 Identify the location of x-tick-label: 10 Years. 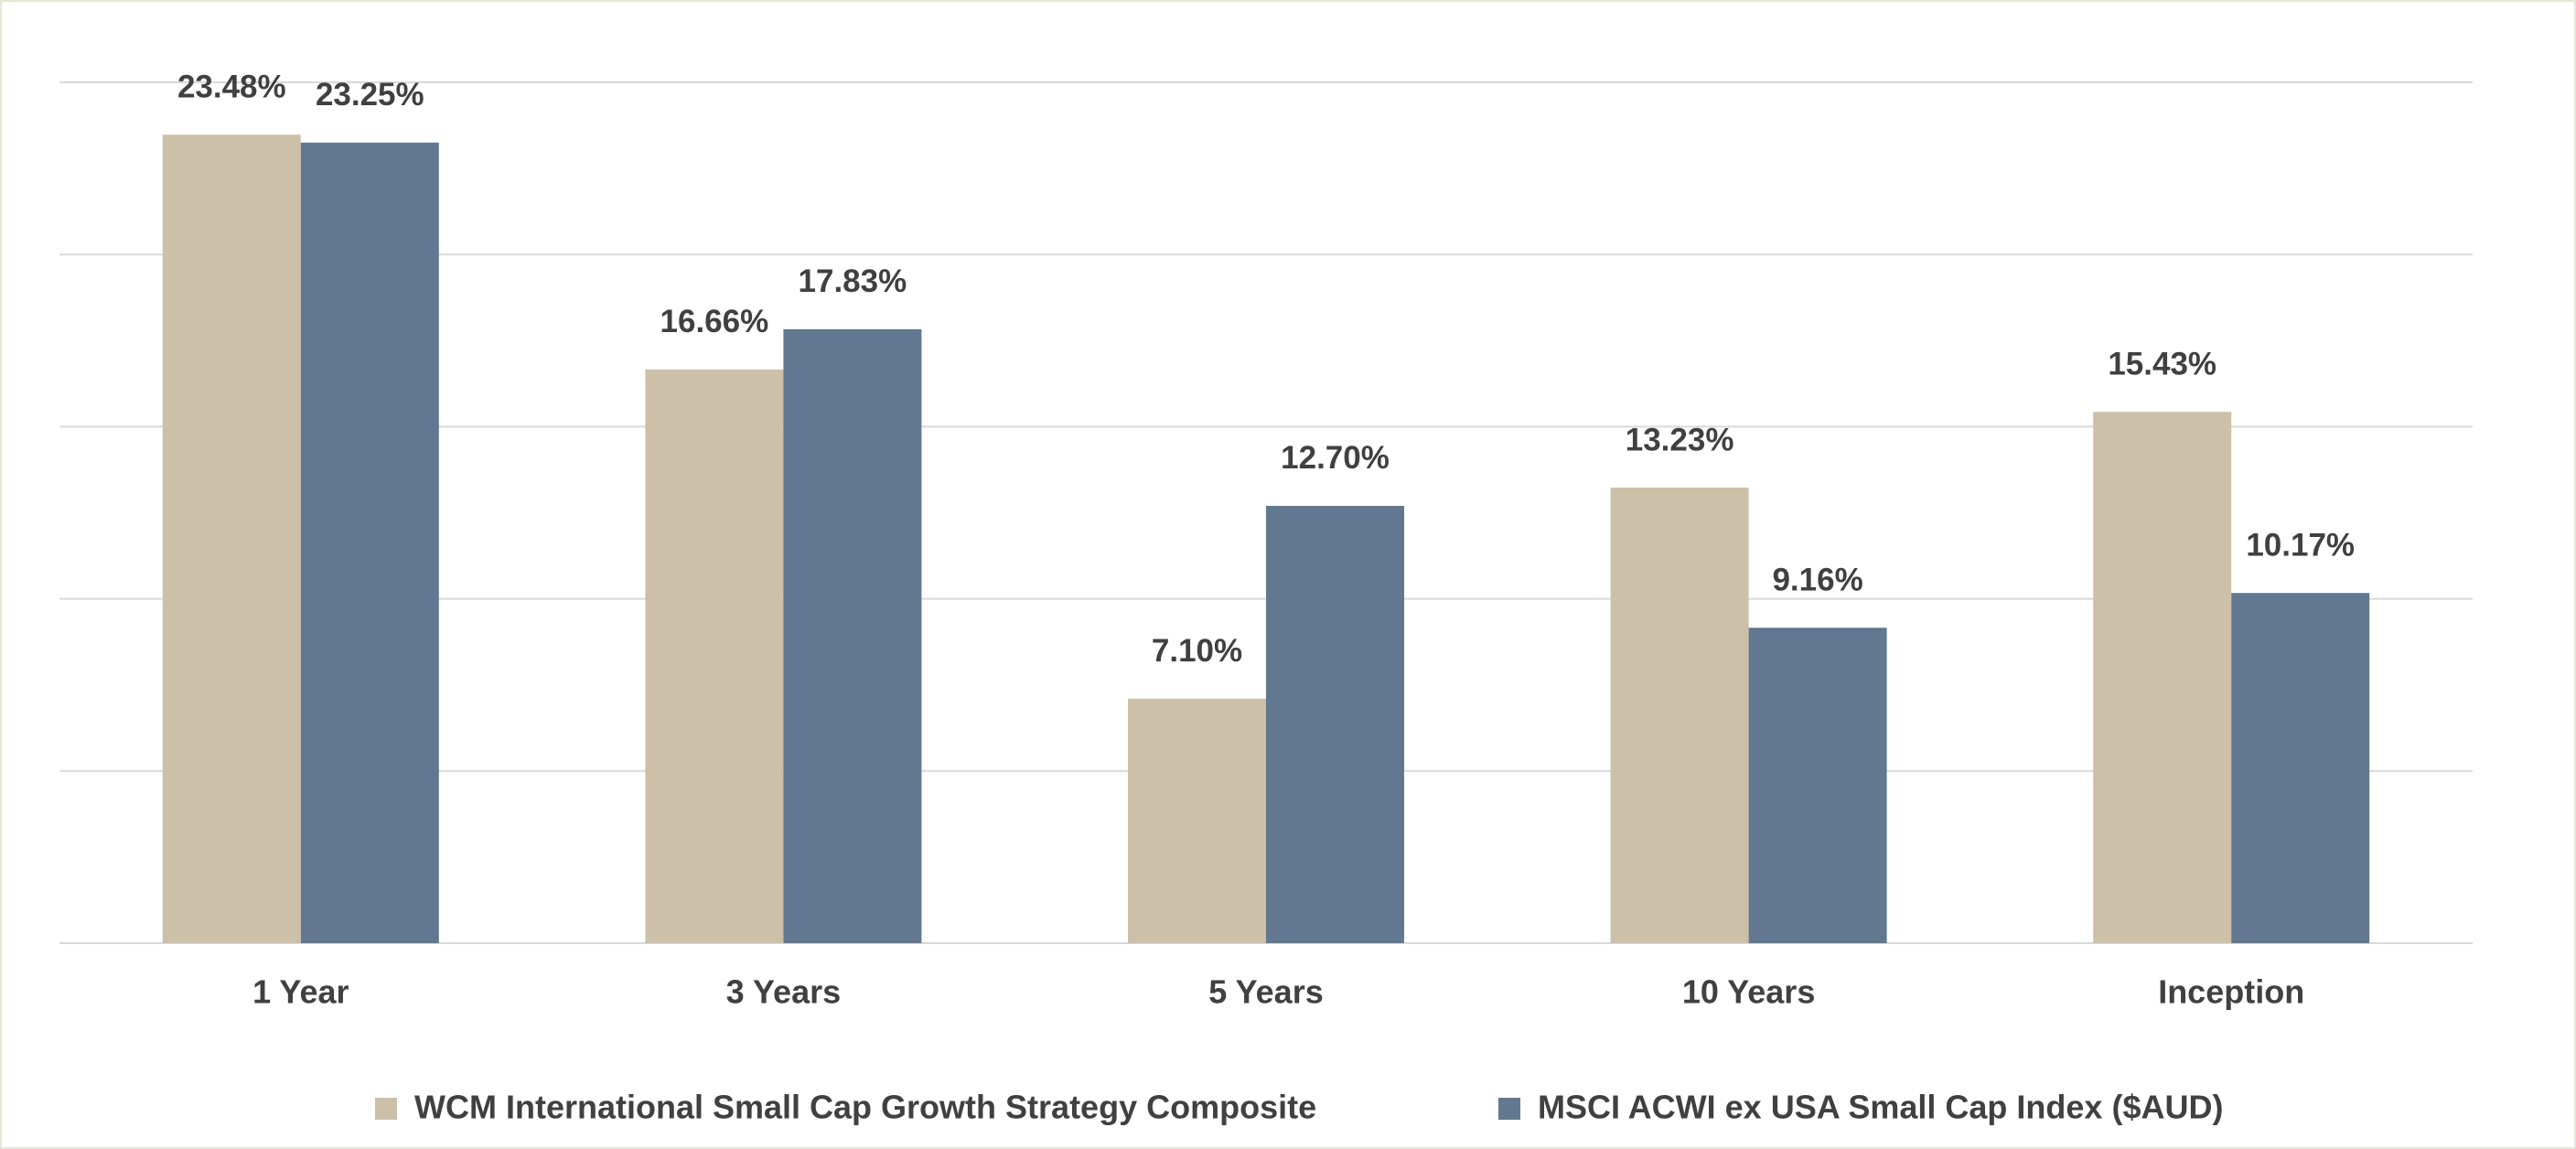
(1749, 992).